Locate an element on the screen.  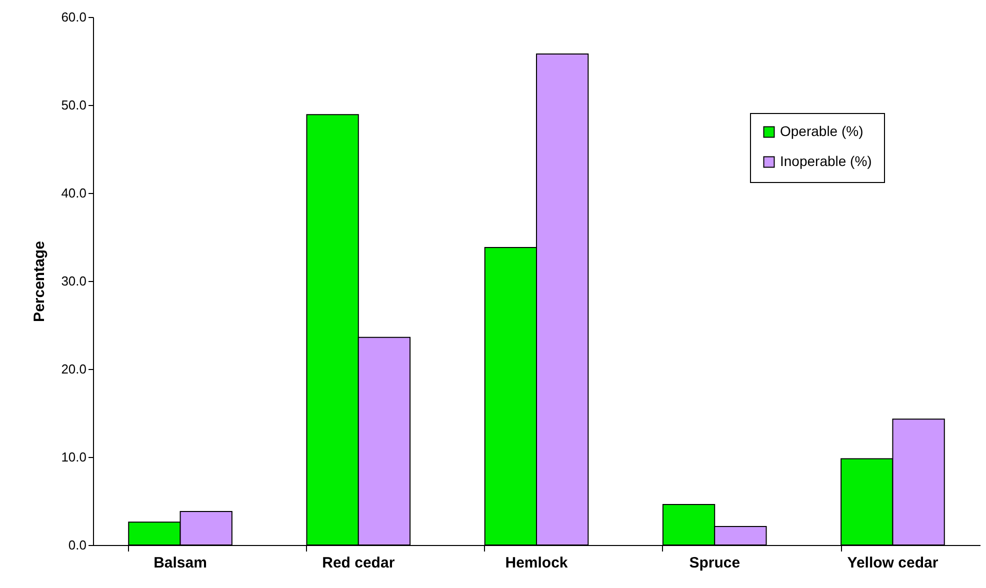
y-tick-label: 50.0 is located at coordinates (73, 105).